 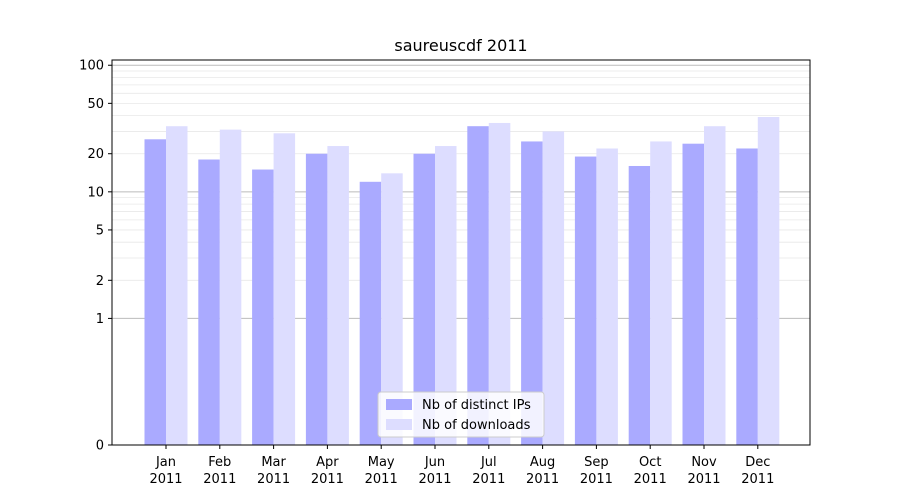 I want to click on x-tick-label-month: Aug, so click(x=542, y=462).